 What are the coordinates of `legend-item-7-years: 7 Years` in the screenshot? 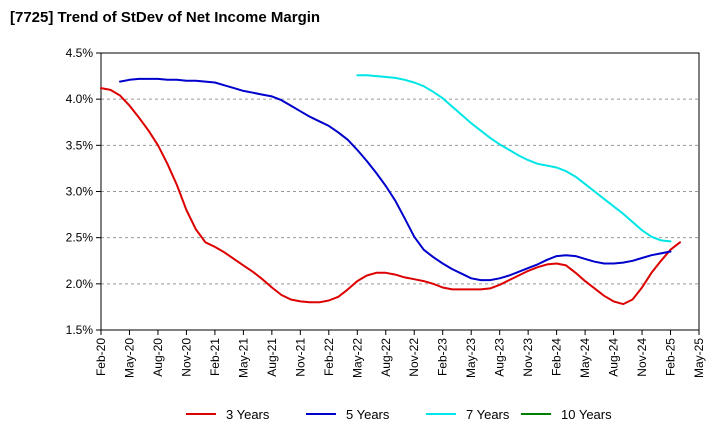 It's located at (467, 414).